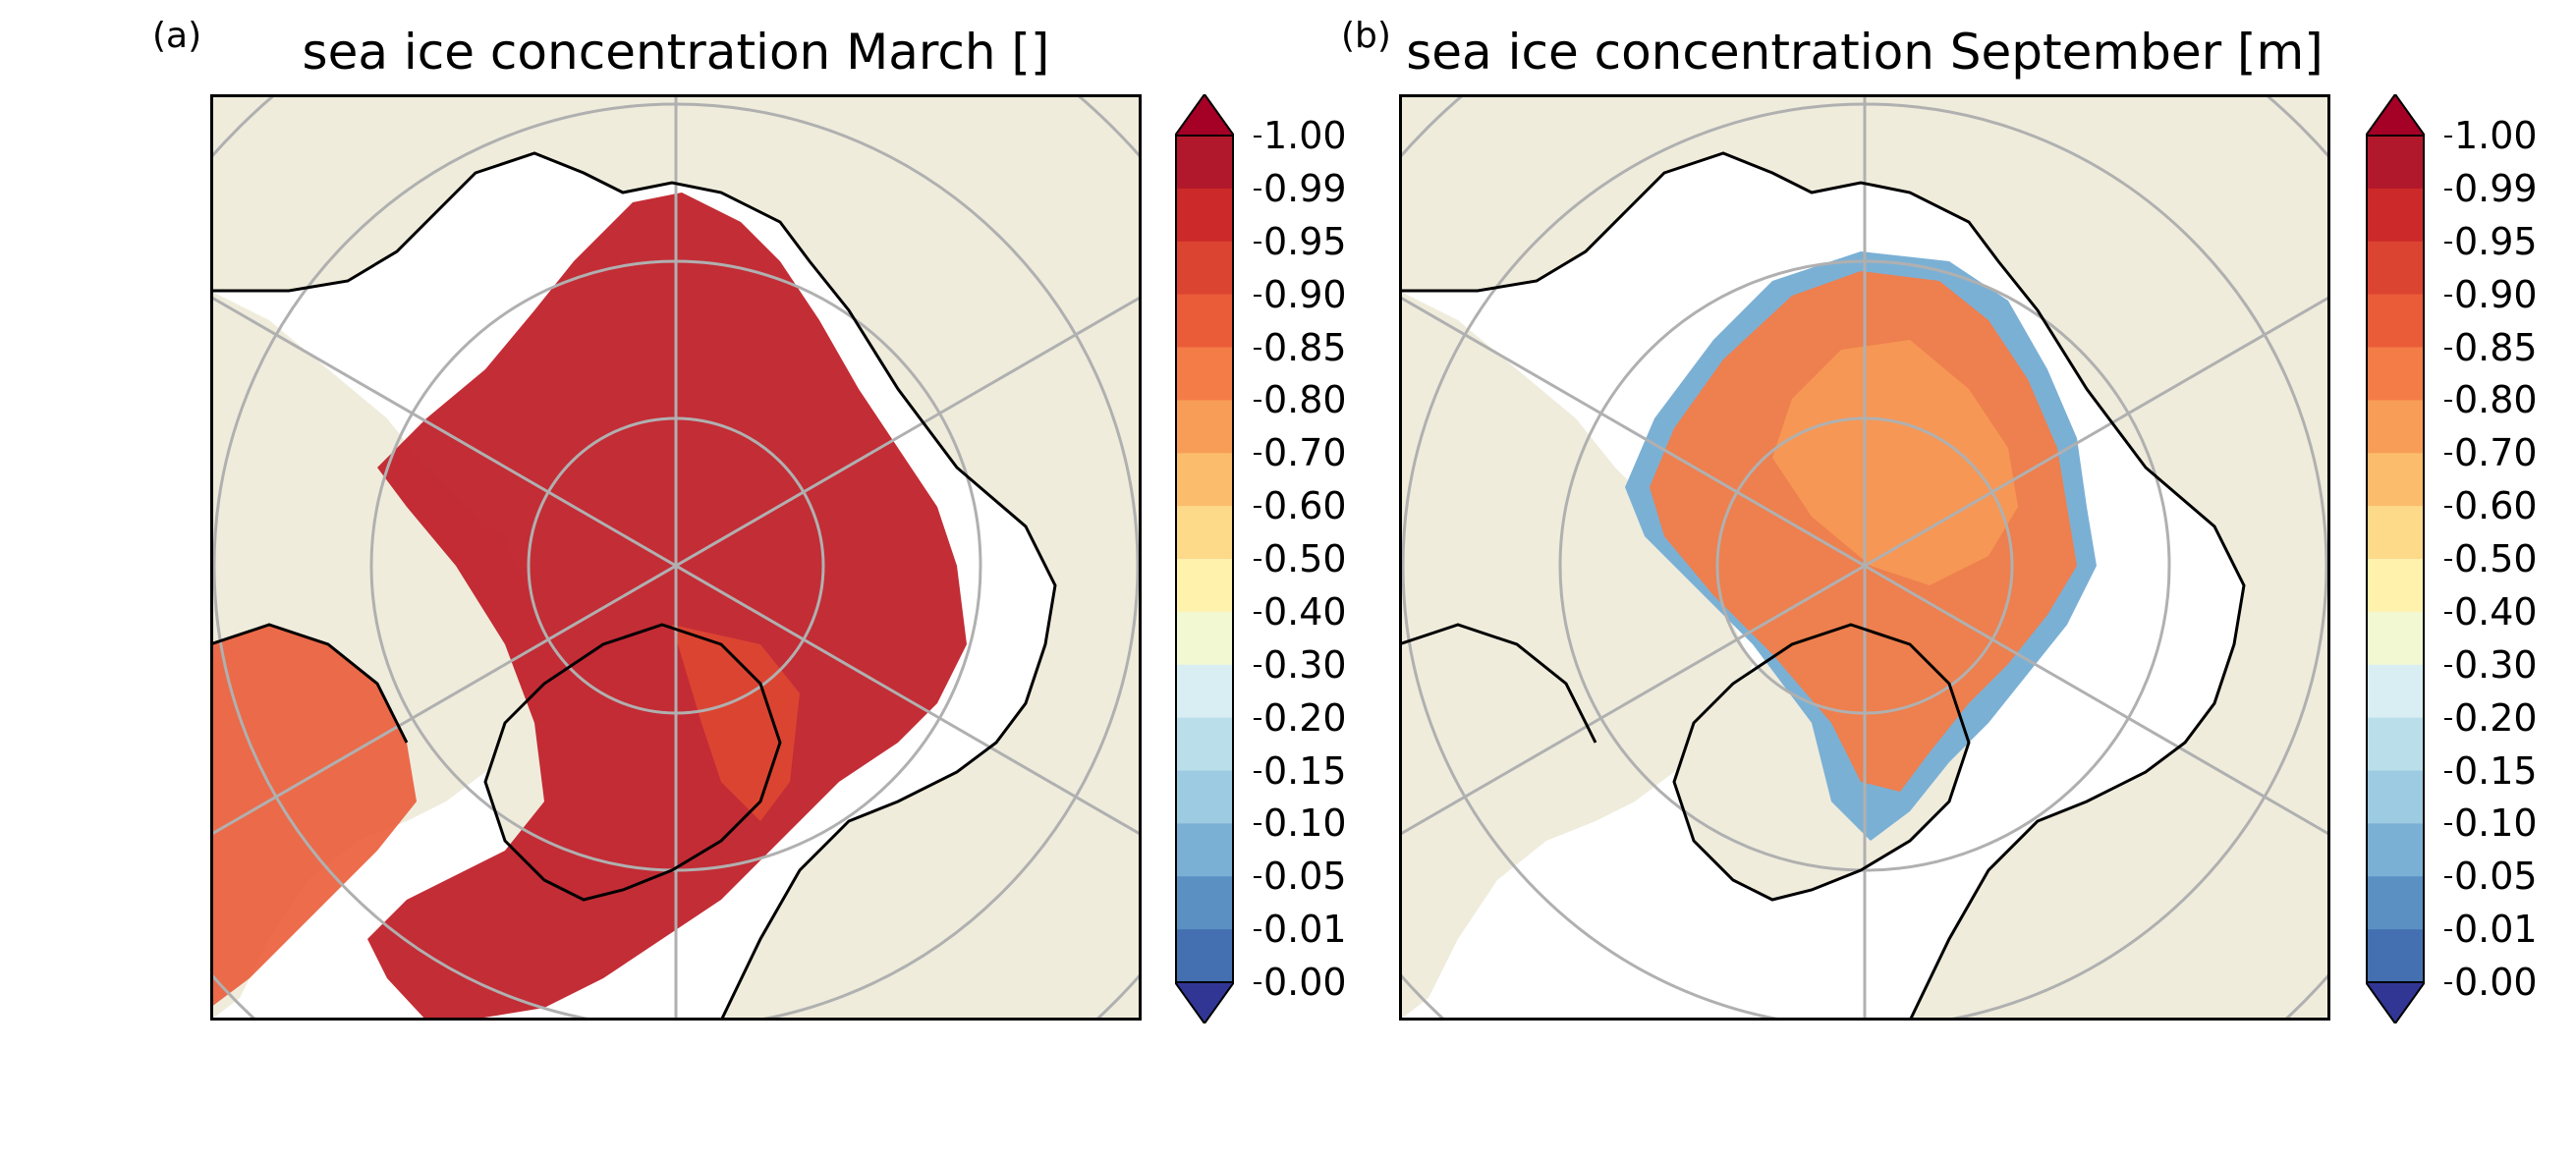  Describe the element at coordinates (676, 52) in the screenshot. I see `panel-a-title: sea ice concentration March []` at that location.